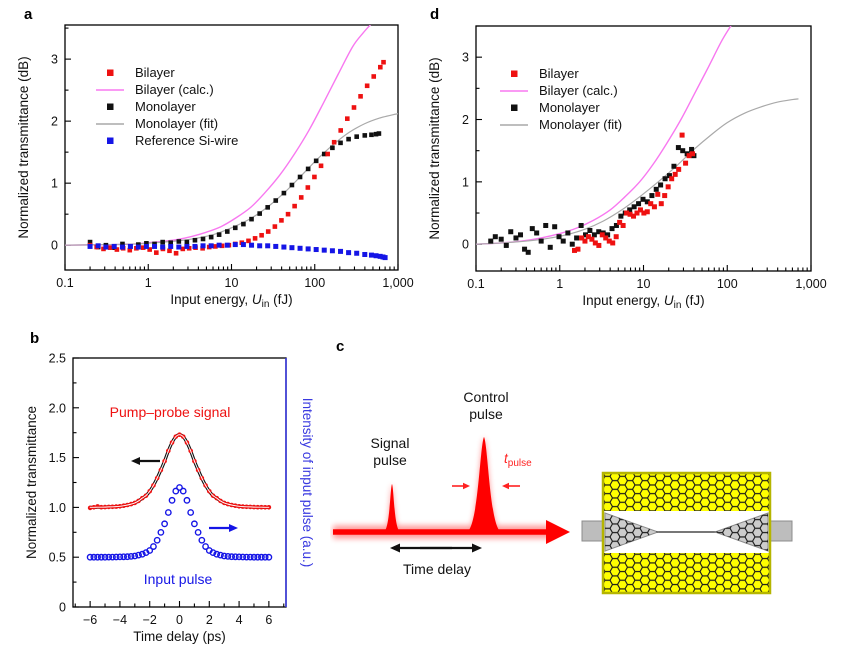 The width and height of the screenshot is (845, 661). Describe the element at coordinates (178, 579) in the screenshot. I see `svg-text: Input pulse` at that location.